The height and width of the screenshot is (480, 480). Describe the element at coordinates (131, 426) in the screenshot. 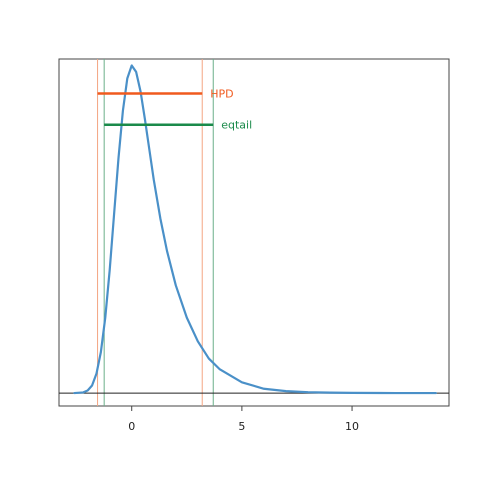

I see `x-tick-label: 0` at that location.